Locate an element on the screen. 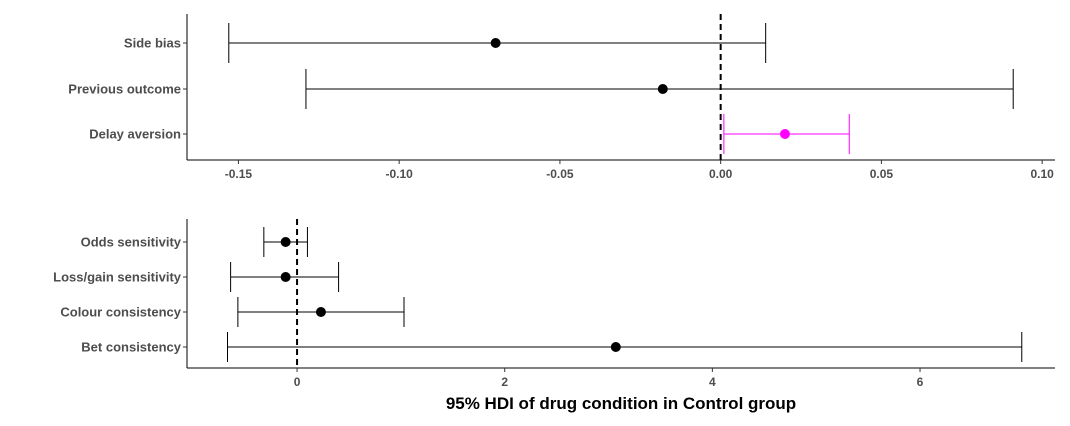 This screenshot has height=426, width=1070. category-label: Colour consistency is located at coordinates (120, 312).